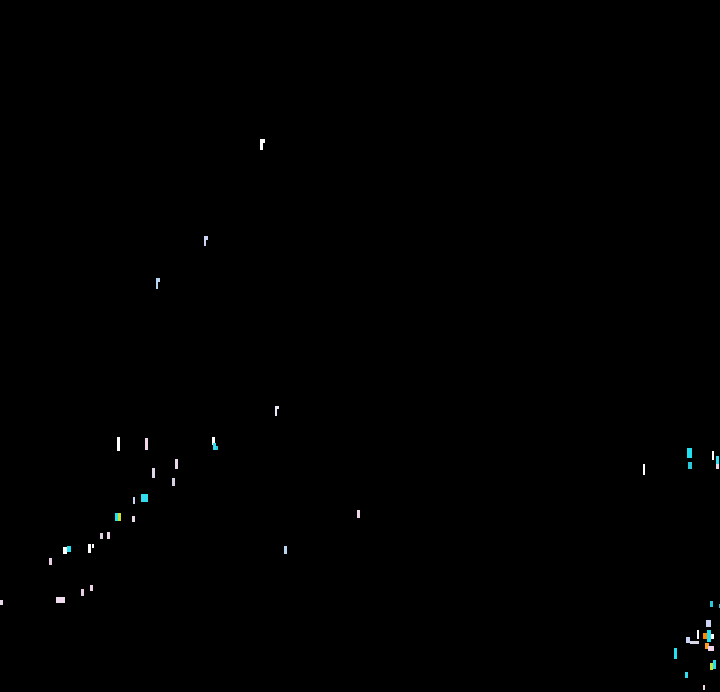 The height and width of the screenshot is (692, 720). I want to click on right-edge-d, so click(713, 455).